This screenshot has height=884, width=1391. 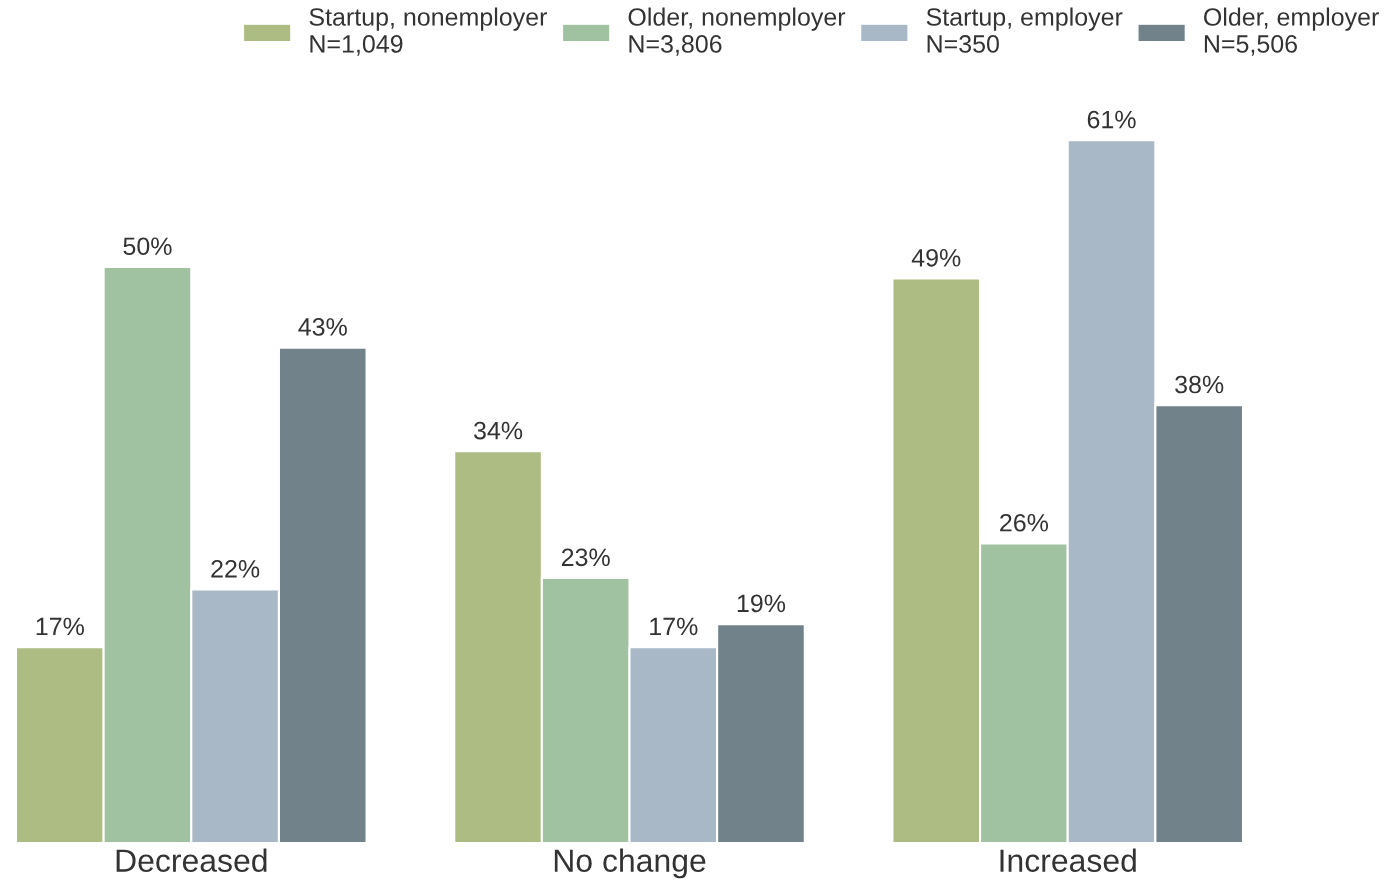 I want to click on data-label: 23%, so click(x=585, y=557).